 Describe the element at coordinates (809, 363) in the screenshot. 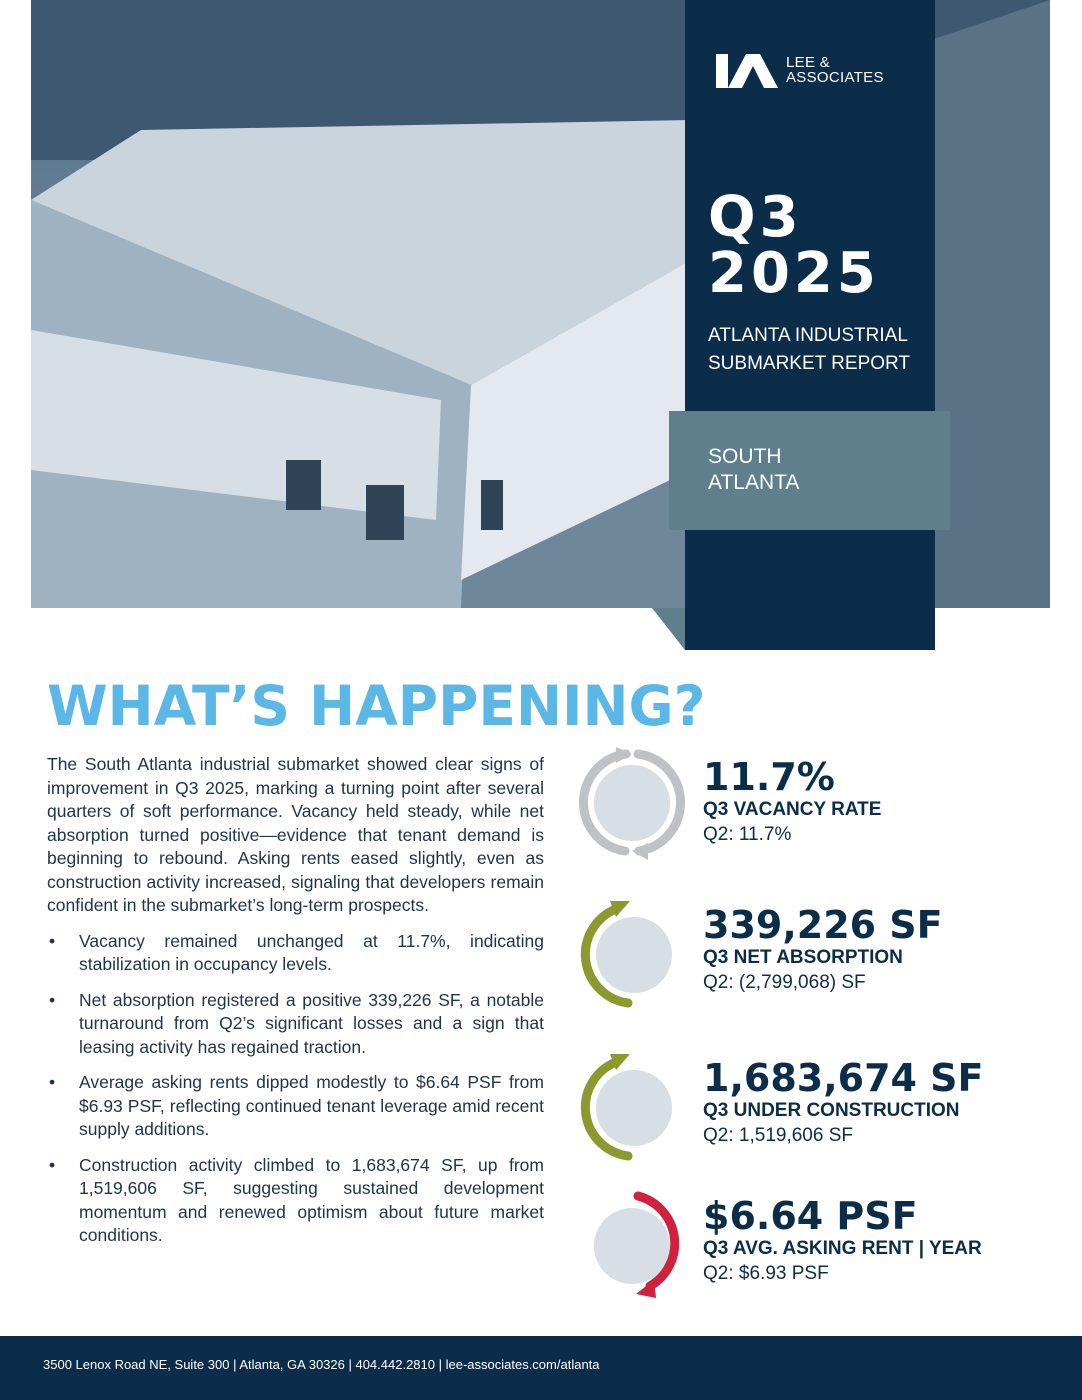

I see `subtitle-line2: SUBMARKET REPORT` at that location.